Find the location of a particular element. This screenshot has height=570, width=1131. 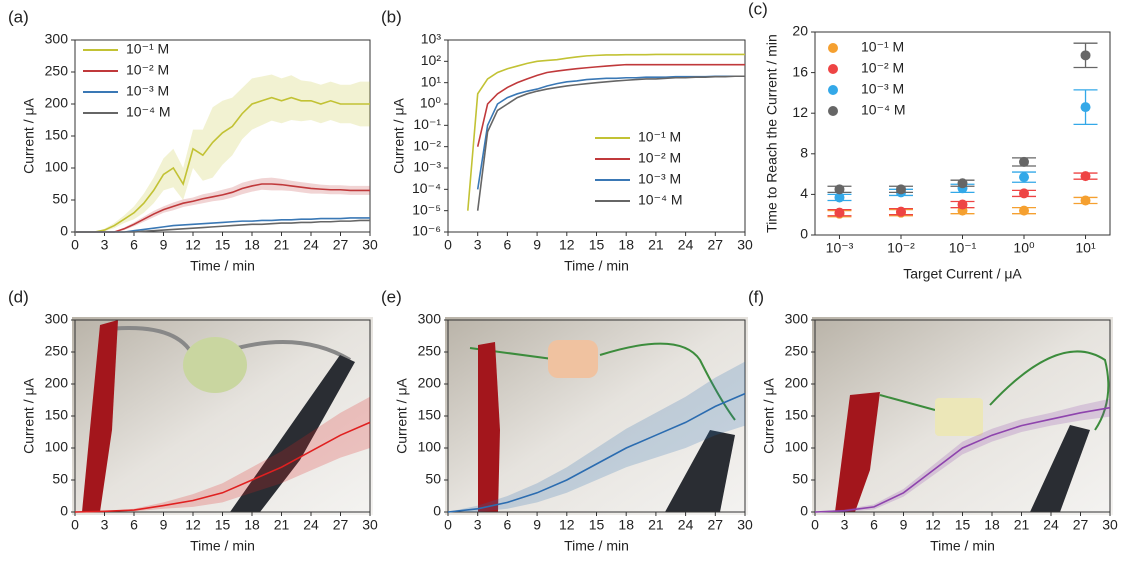

x-axis-label: Target Current / μA is located at coordinates (962, 274).